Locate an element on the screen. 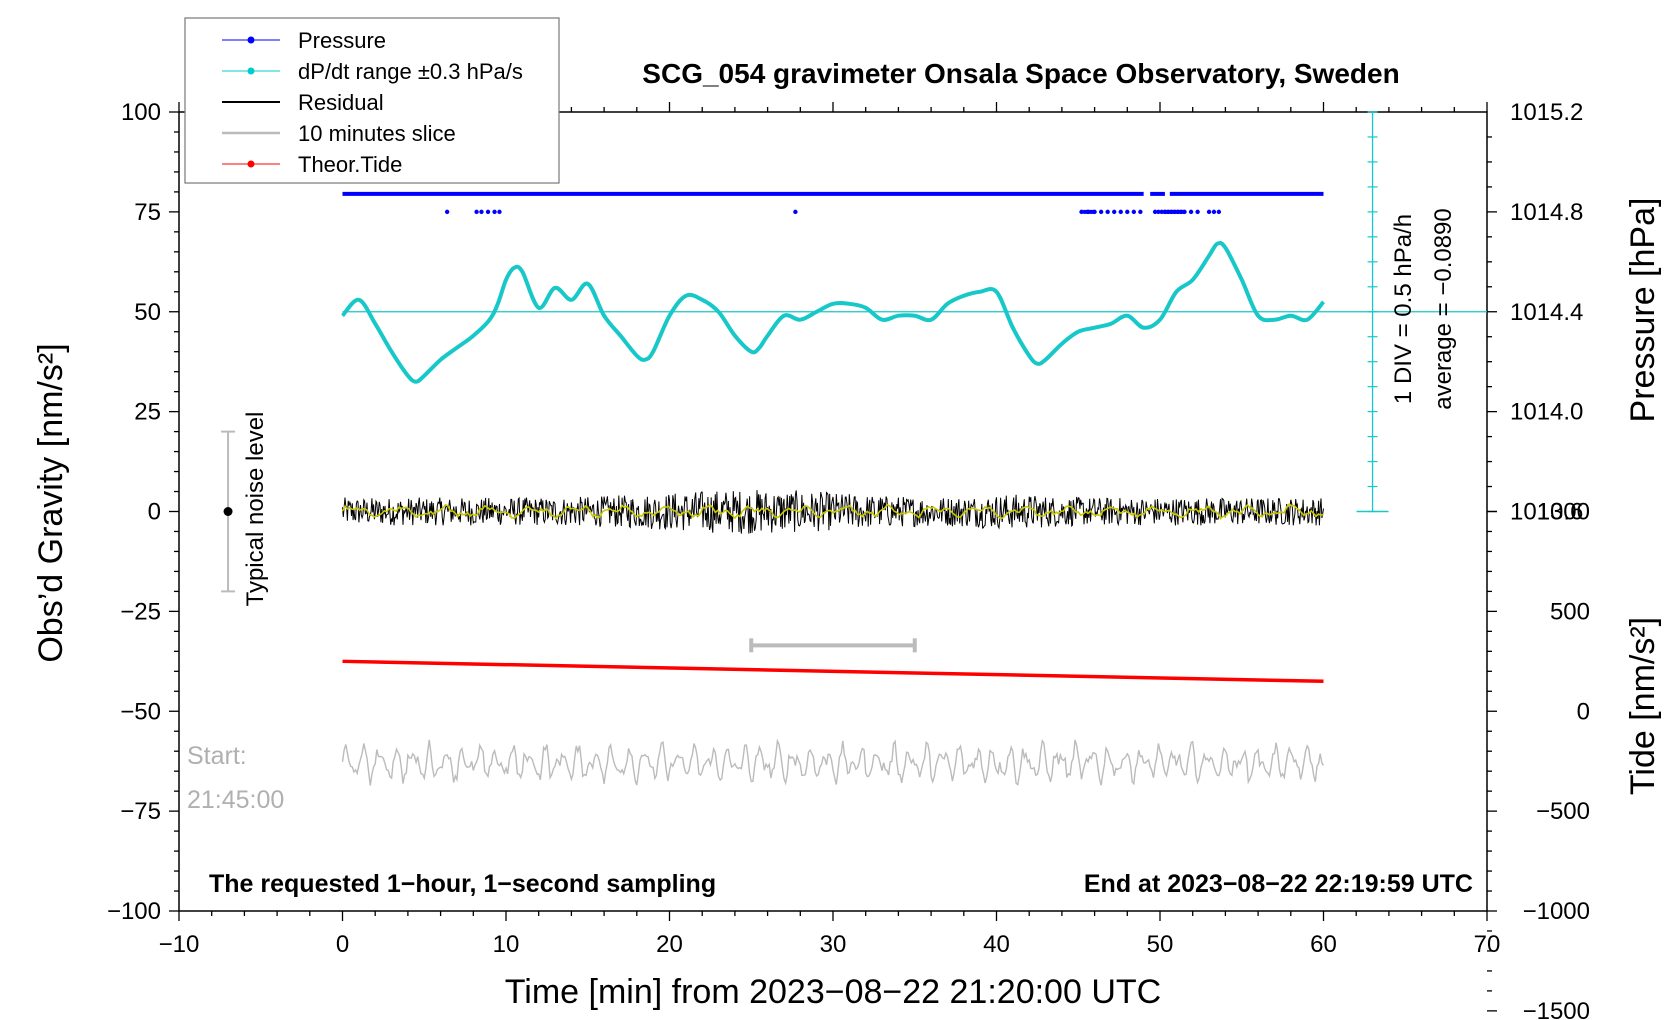 The width and height of the screenshot is (1676, 1020). x-tick-label: 60 is located at coordinates (1323, 944).